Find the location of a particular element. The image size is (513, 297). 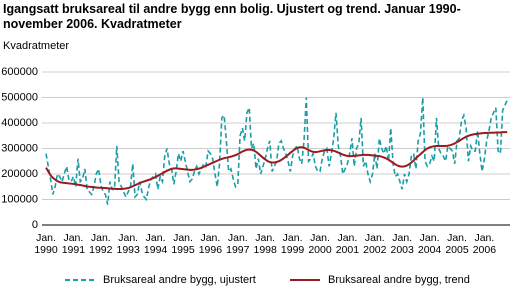

y-tick-label: 400000 is located at coordinates (19, 123).